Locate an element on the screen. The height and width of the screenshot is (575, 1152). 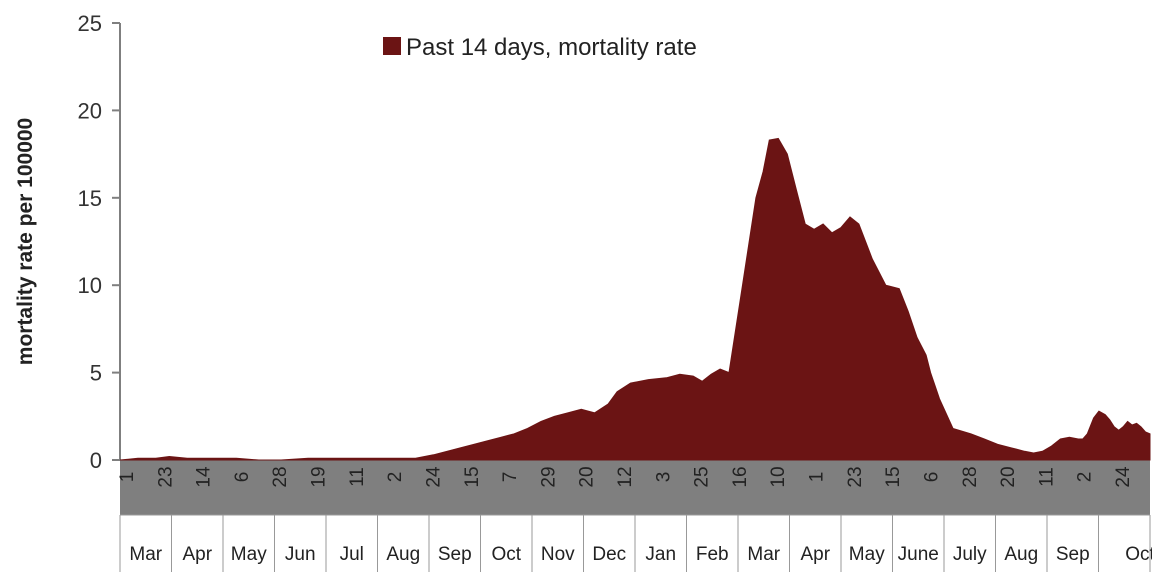
day-tick-label: 7 is located at coordinates (510, 477).